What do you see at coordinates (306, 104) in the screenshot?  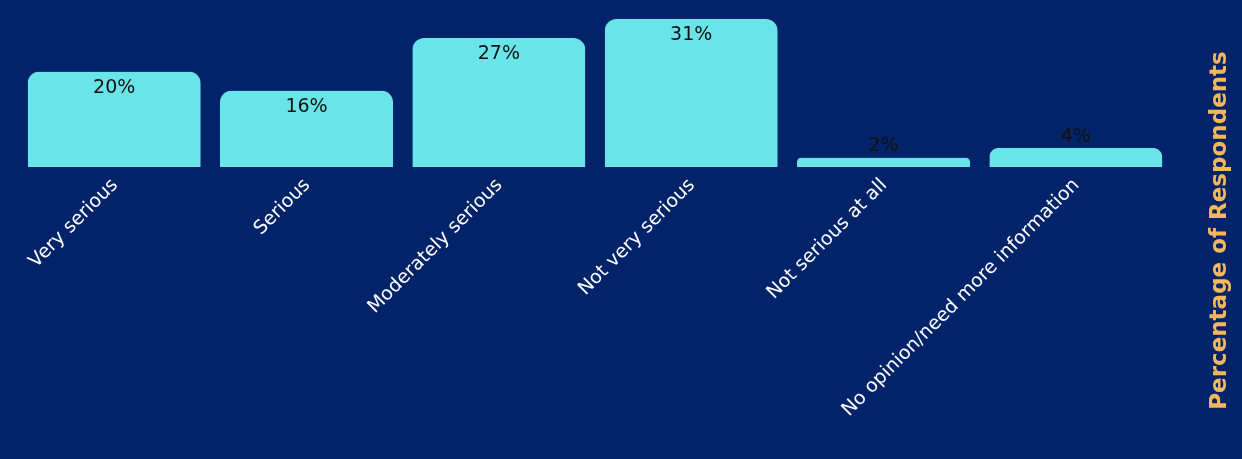 I see `data-label: 16%` at bounding box center [306, 104].